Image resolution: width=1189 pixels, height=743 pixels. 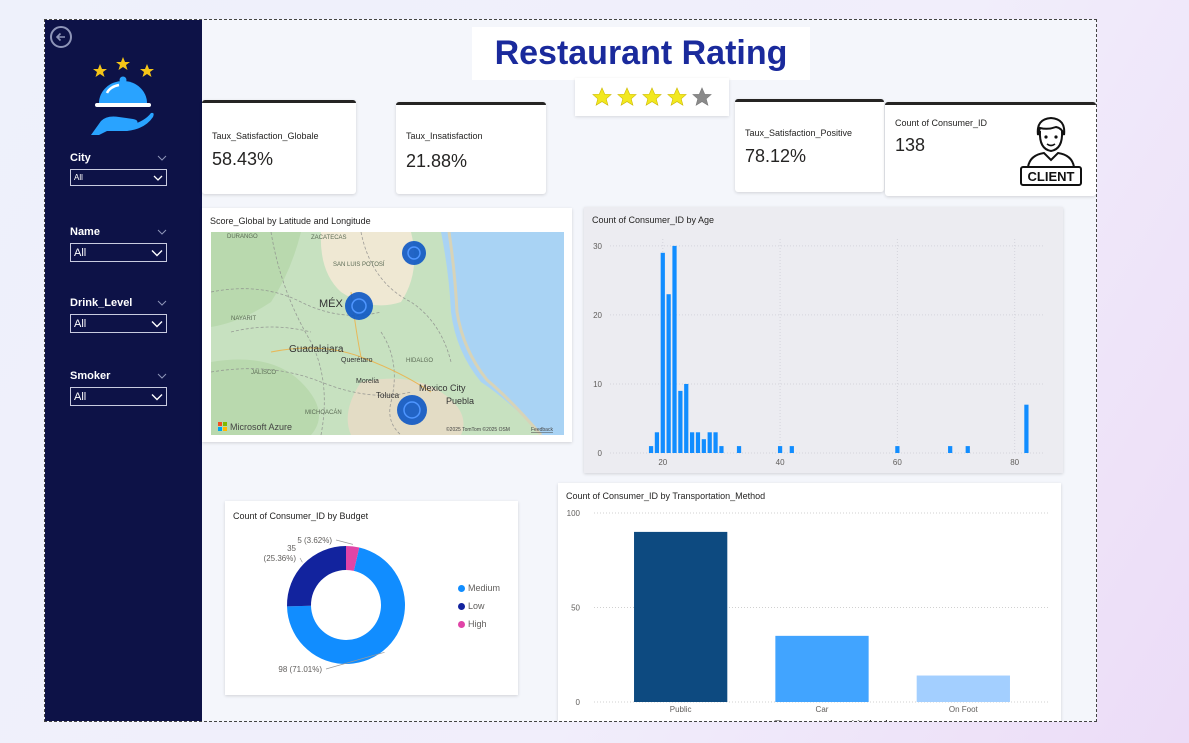 I want to click on legend-marker-high, so click(x=461, y=624).